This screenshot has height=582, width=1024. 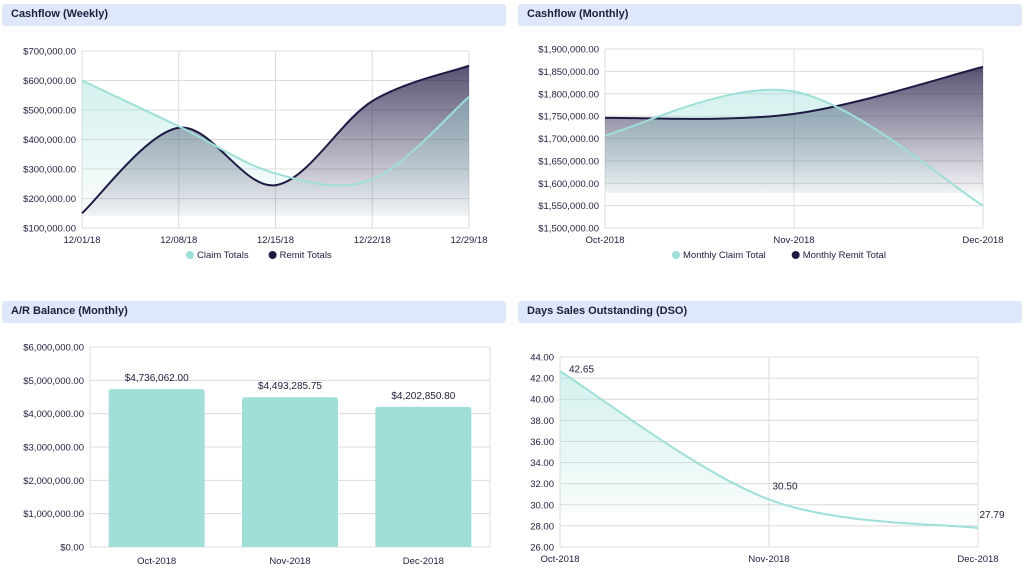 I want to click on y-tick-label: $400,000.00, so click(x=49, y=140).